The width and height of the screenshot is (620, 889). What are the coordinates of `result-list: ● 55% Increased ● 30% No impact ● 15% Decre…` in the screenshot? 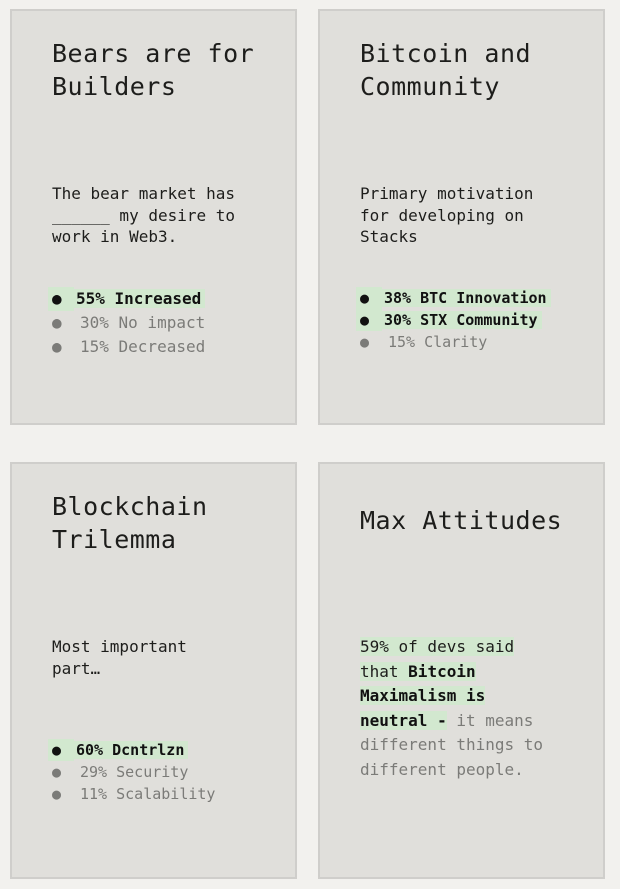 It's located at (167, 323).